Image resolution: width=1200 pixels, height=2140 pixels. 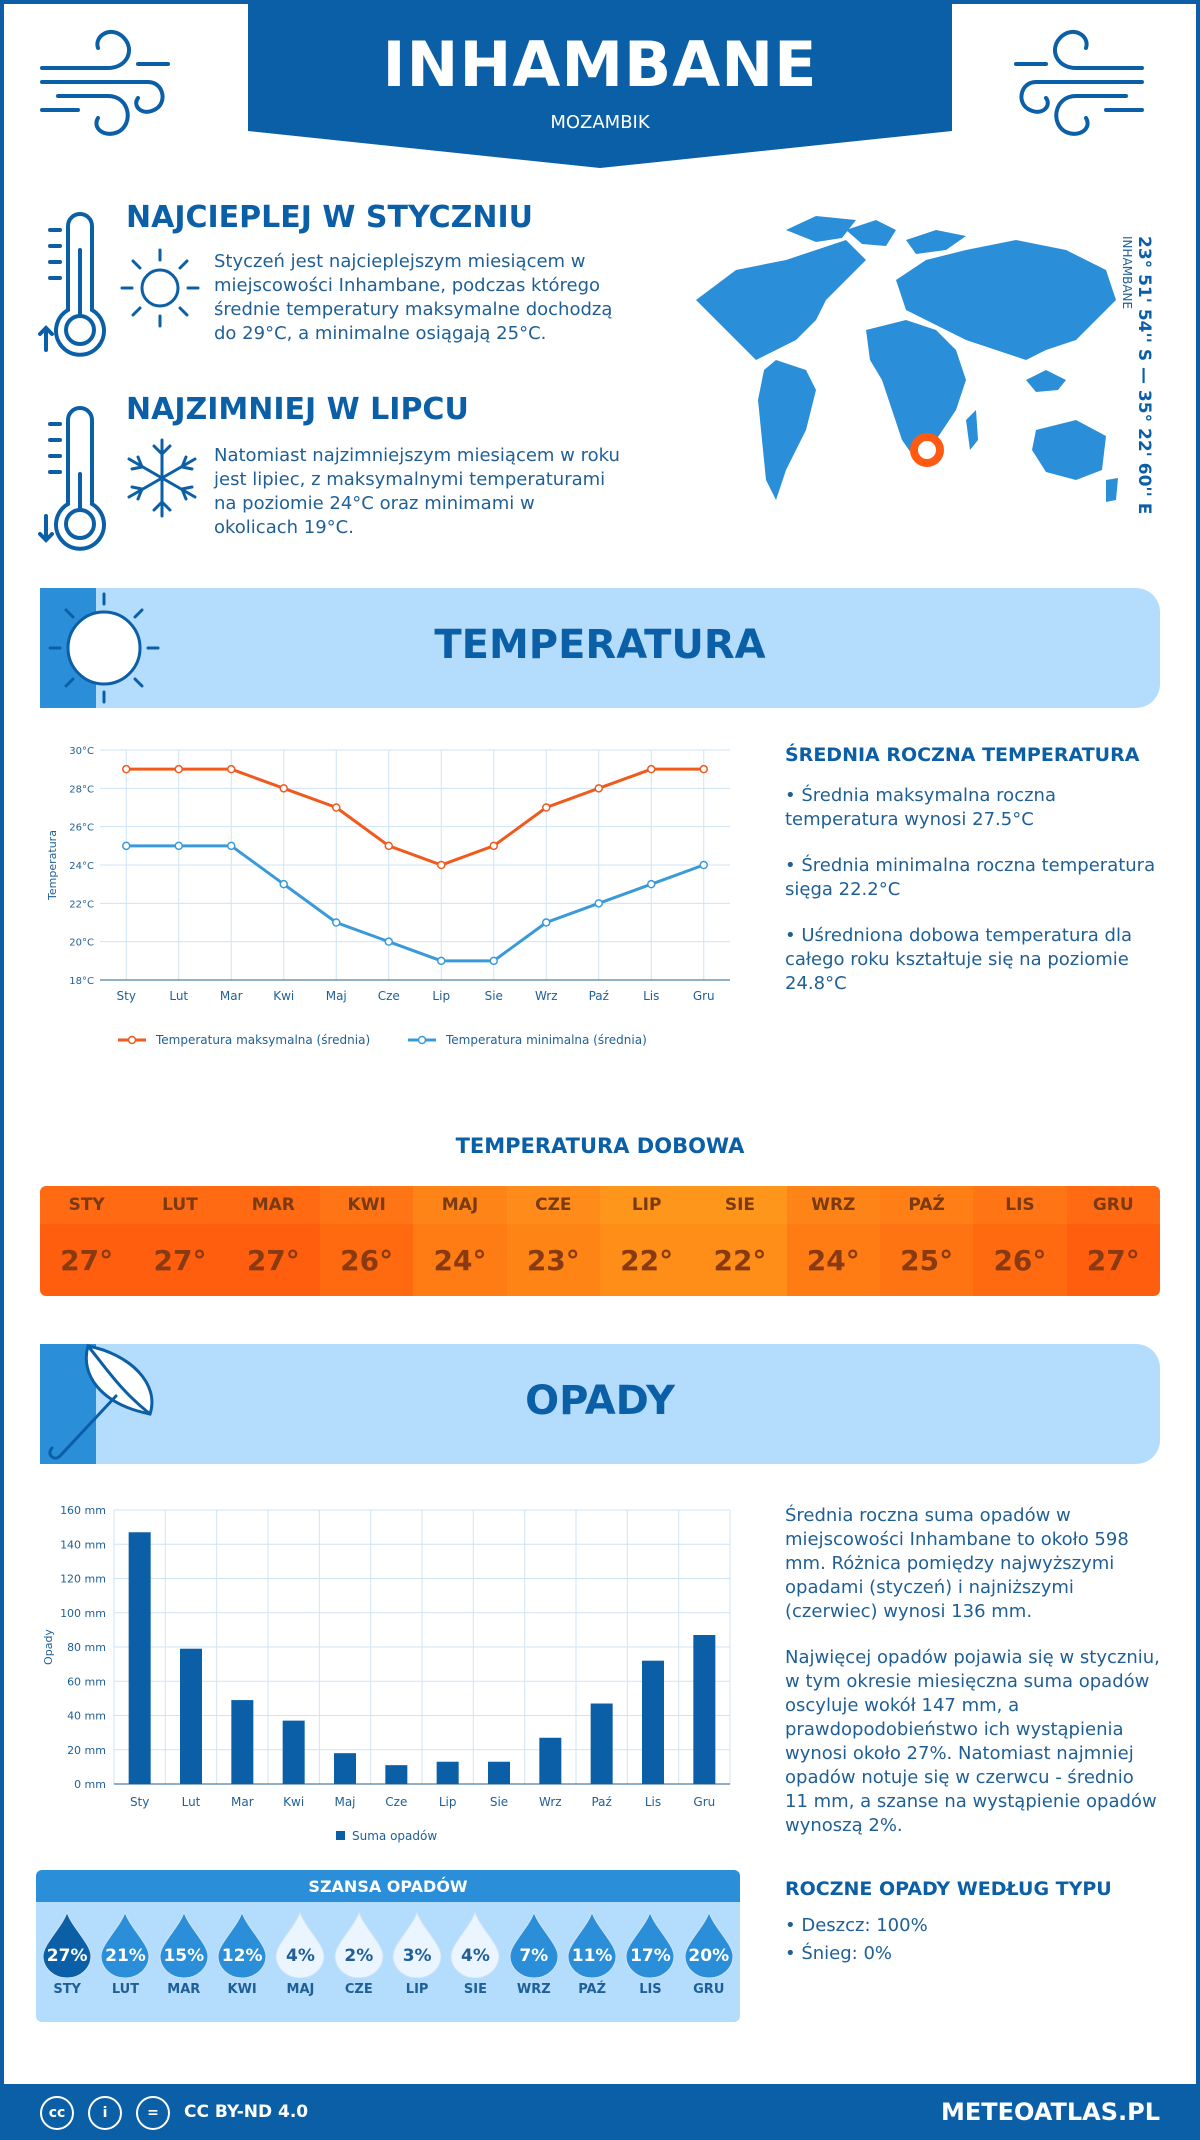 What do you see at coordinates (422, 1040) in the screenshot?
I see `temp-legend-marker` at bounding box center [422, 1040].